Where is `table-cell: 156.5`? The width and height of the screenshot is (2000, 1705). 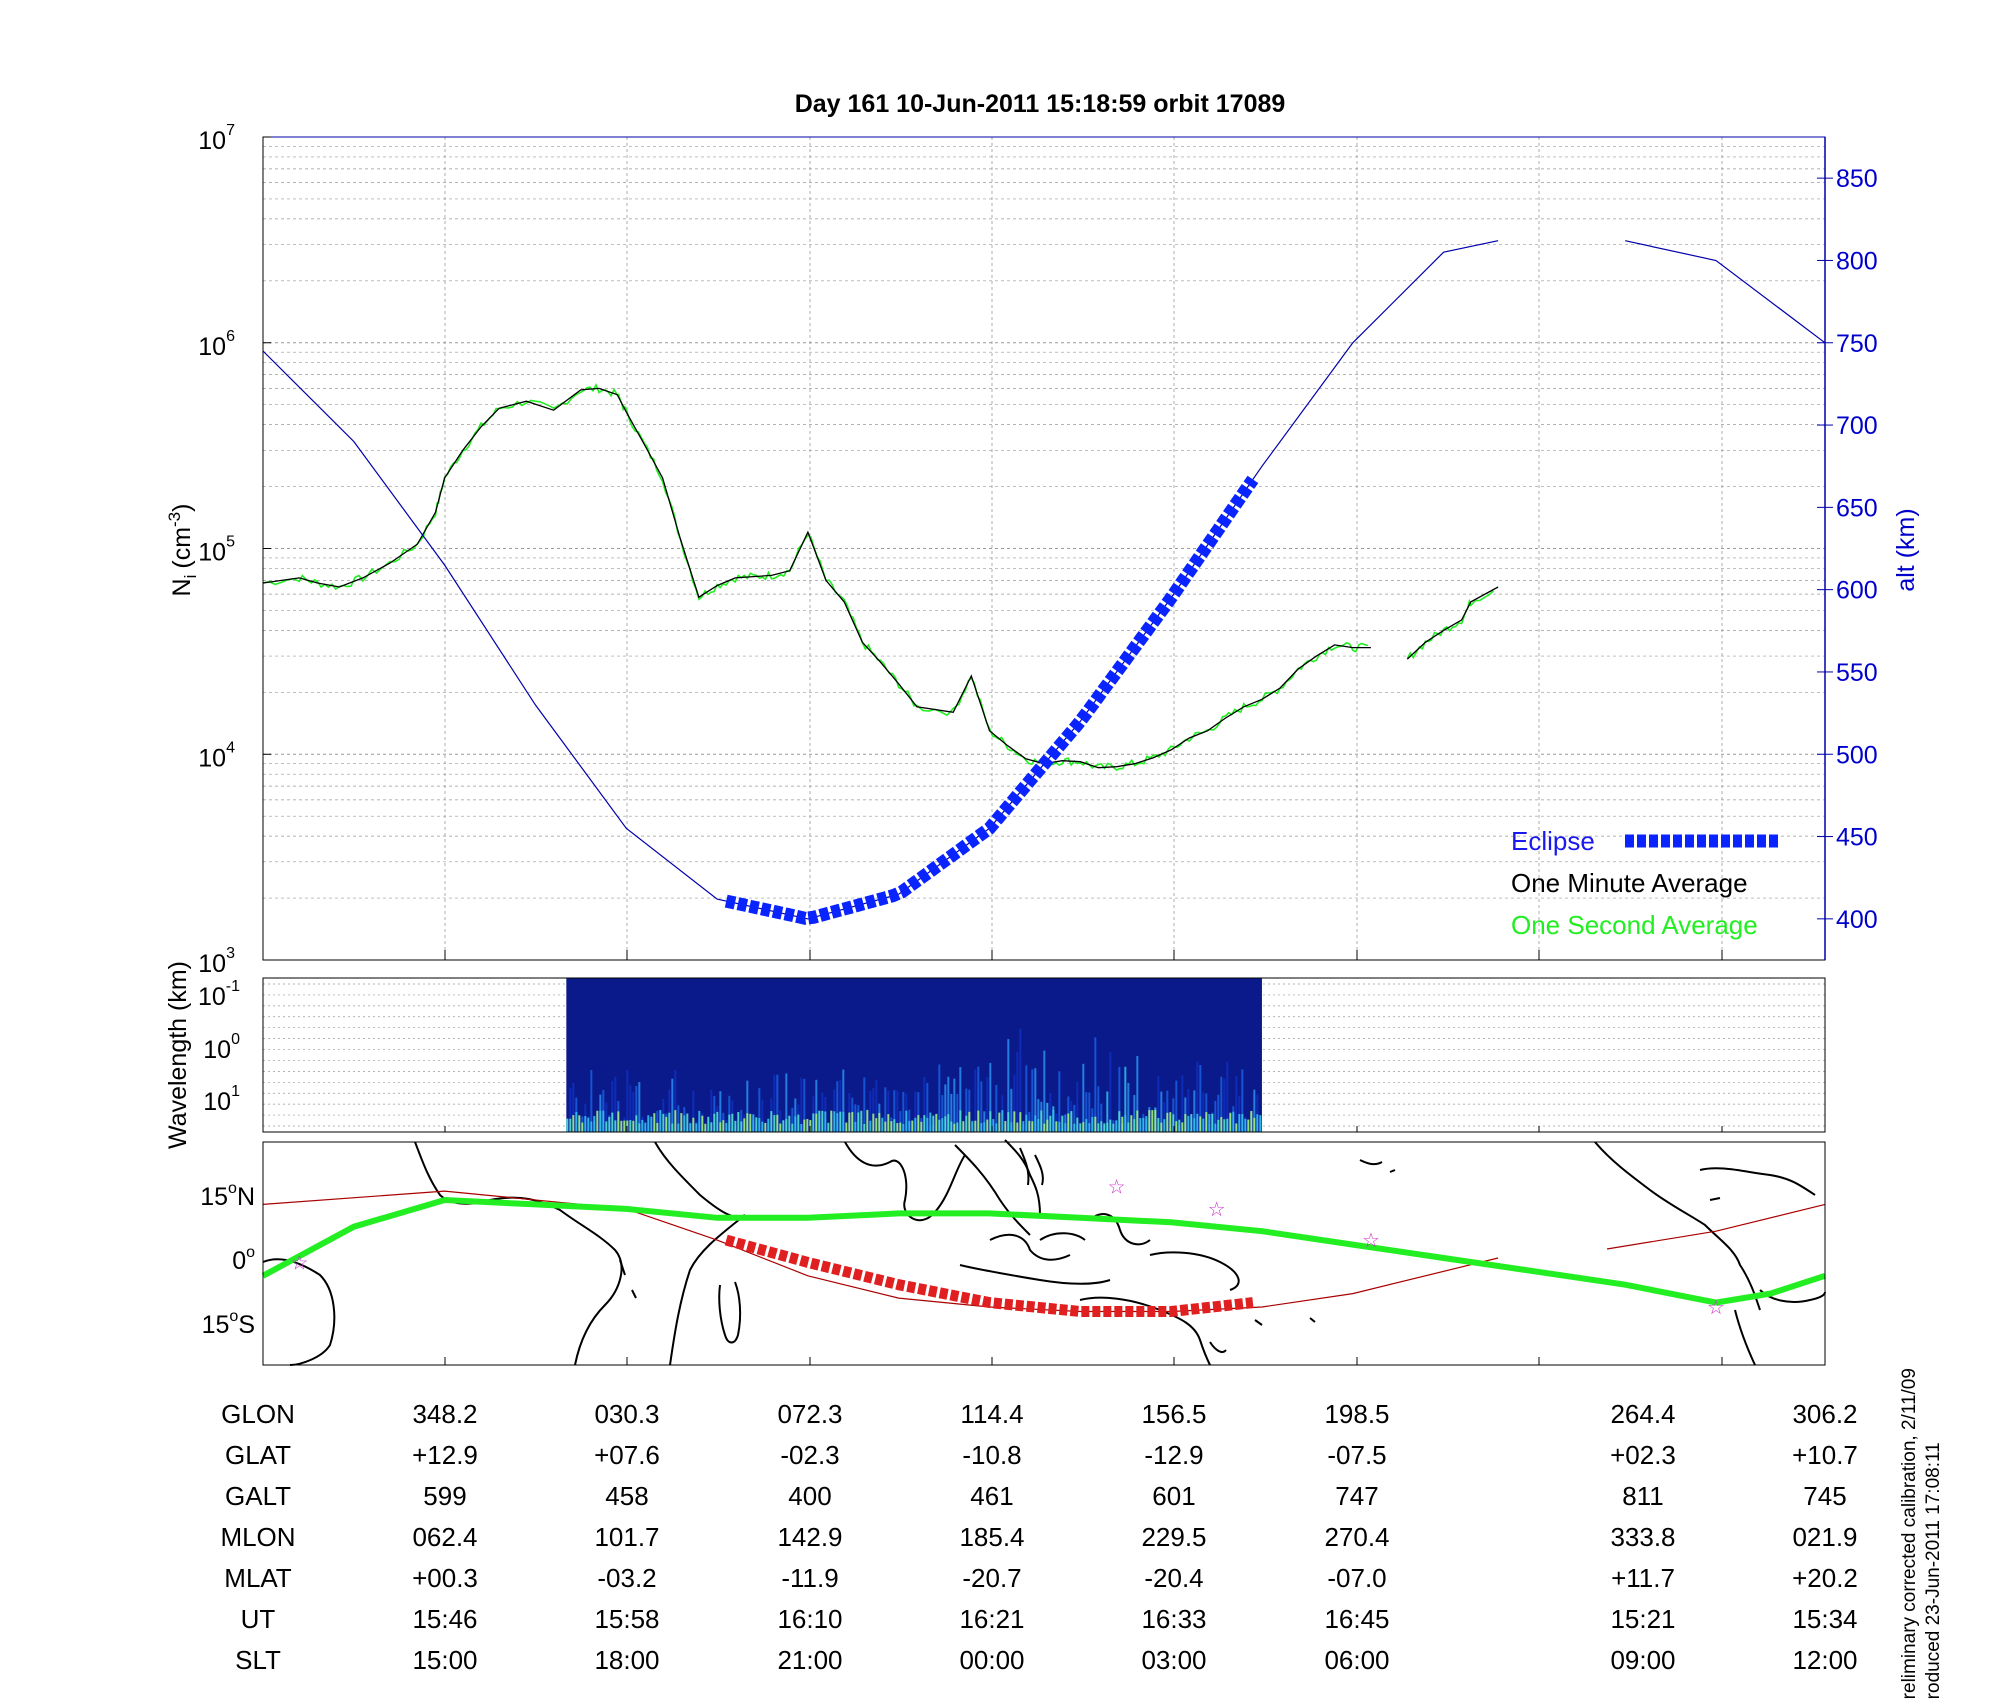 table-cell: 156.5 is located at coordinates (1173, 1414).